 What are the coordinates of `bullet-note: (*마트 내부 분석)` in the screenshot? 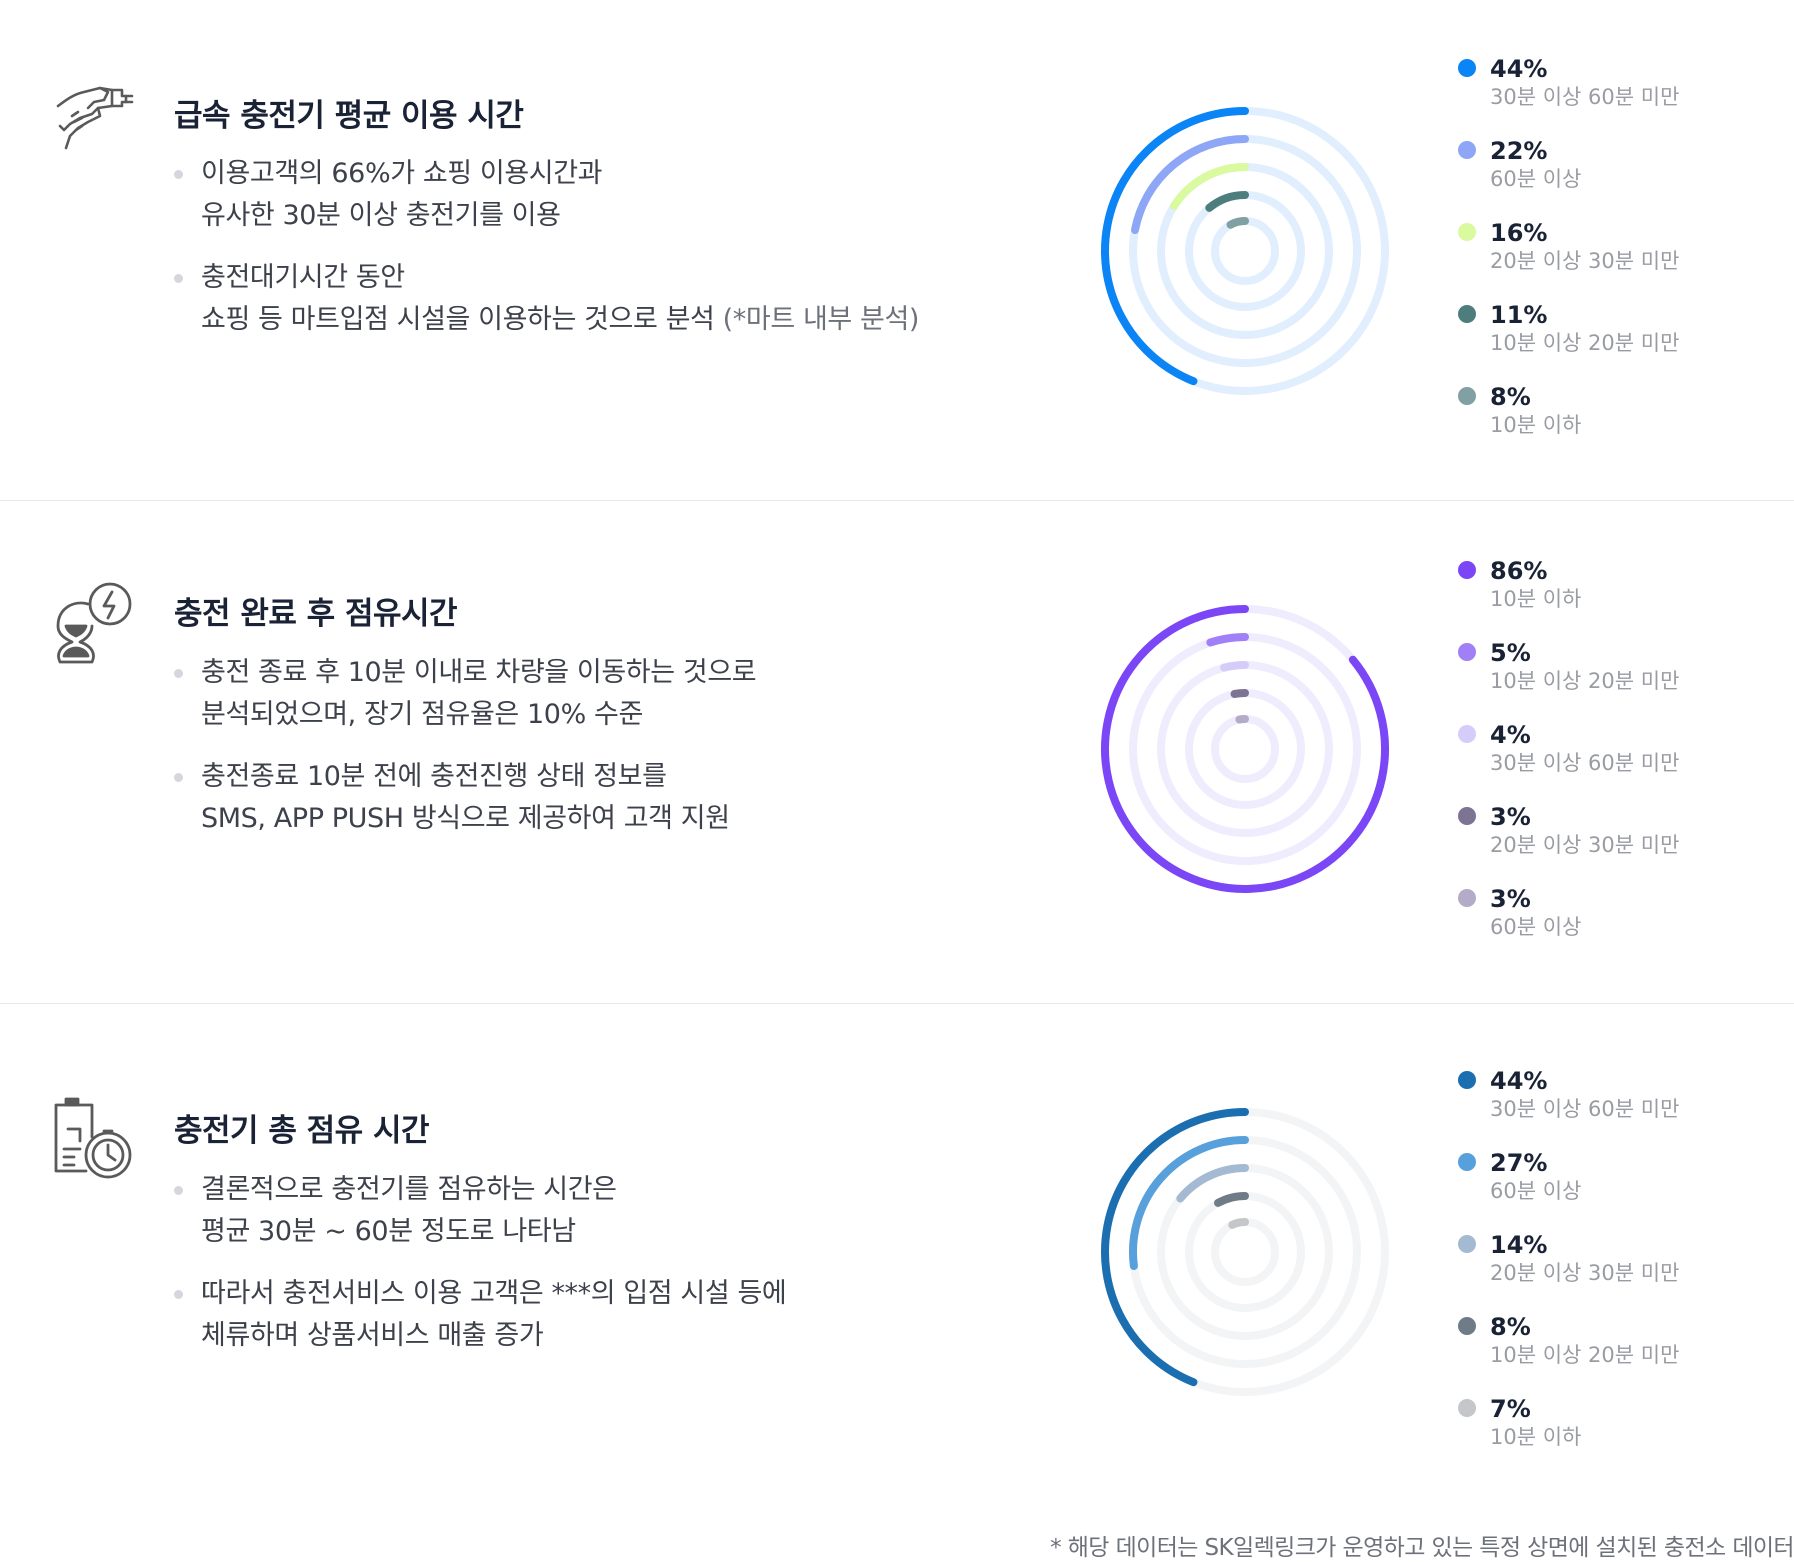 It's located at (821, 319).